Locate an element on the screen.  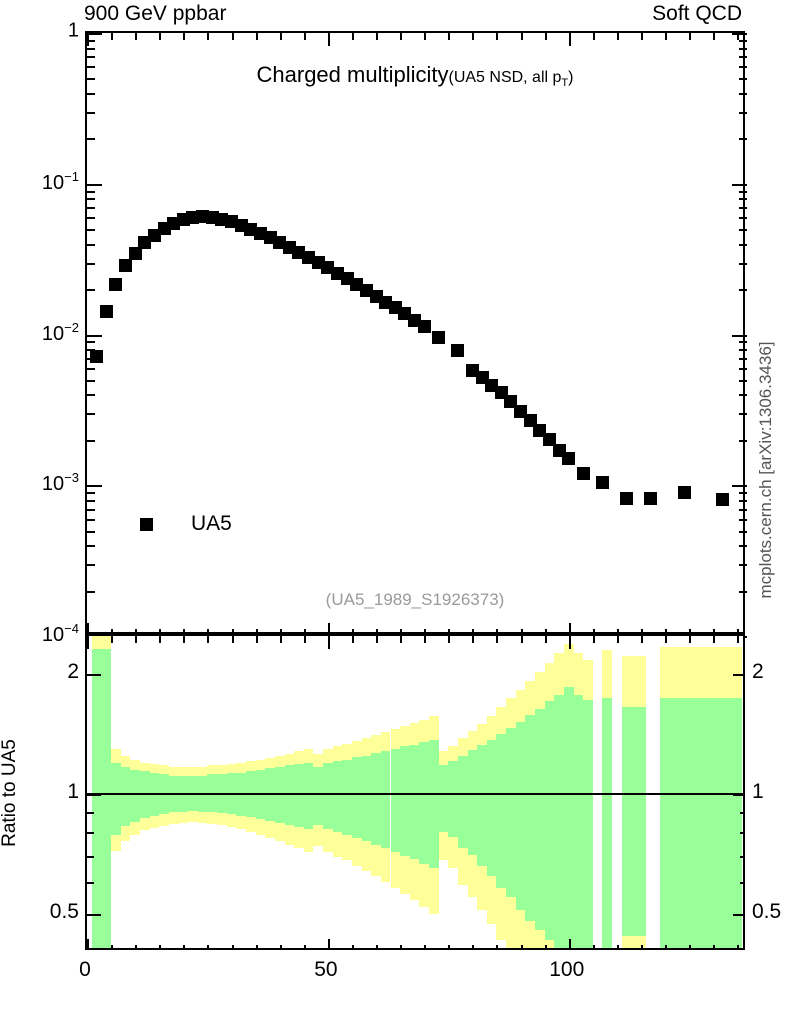
plot-title: Charged multiplicity(UA5 NSD, all pT) is located at coordinates (415, 75).